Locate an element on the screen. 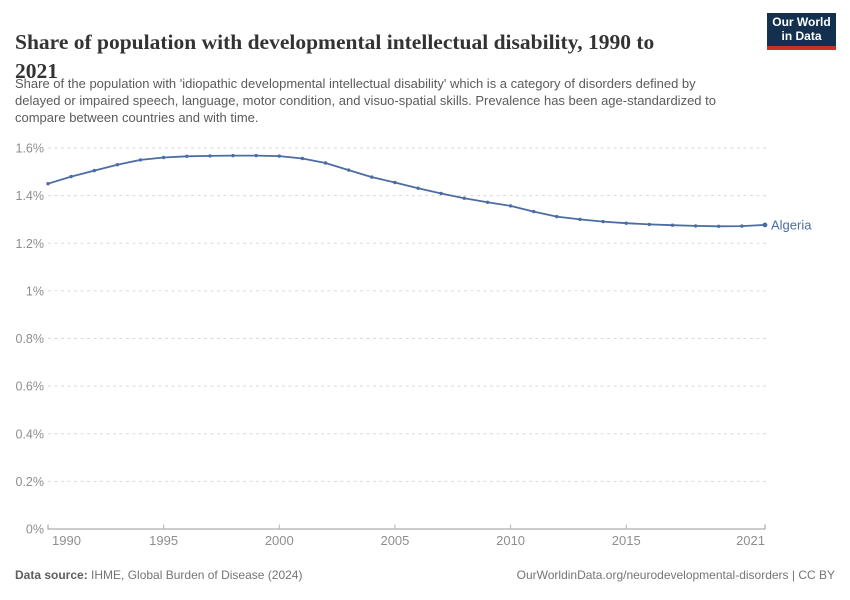 The image size is (850, 600). data-line is located at coordinates (406, 191).